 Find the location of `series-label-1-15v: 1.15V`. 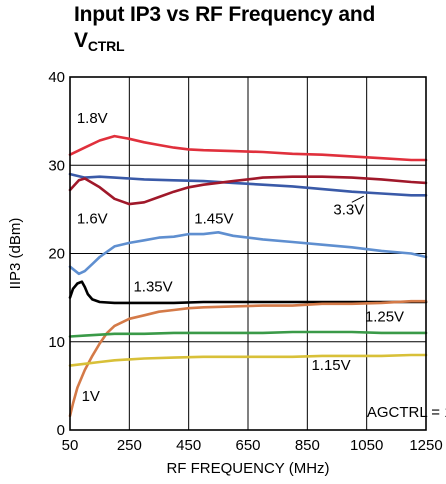

series-label-1-15v: 1.15V is located at coordinates (330, 365).